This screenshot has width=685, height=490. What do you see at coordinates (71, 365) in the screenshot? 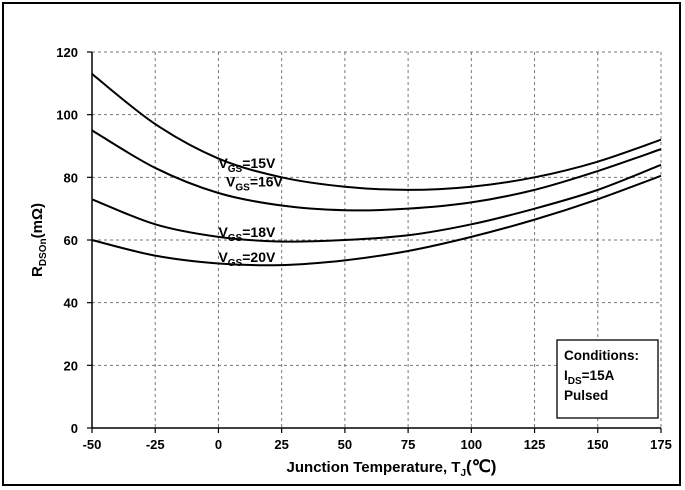
I see `y-tick-label: 20` at bounding box center [71, 365].